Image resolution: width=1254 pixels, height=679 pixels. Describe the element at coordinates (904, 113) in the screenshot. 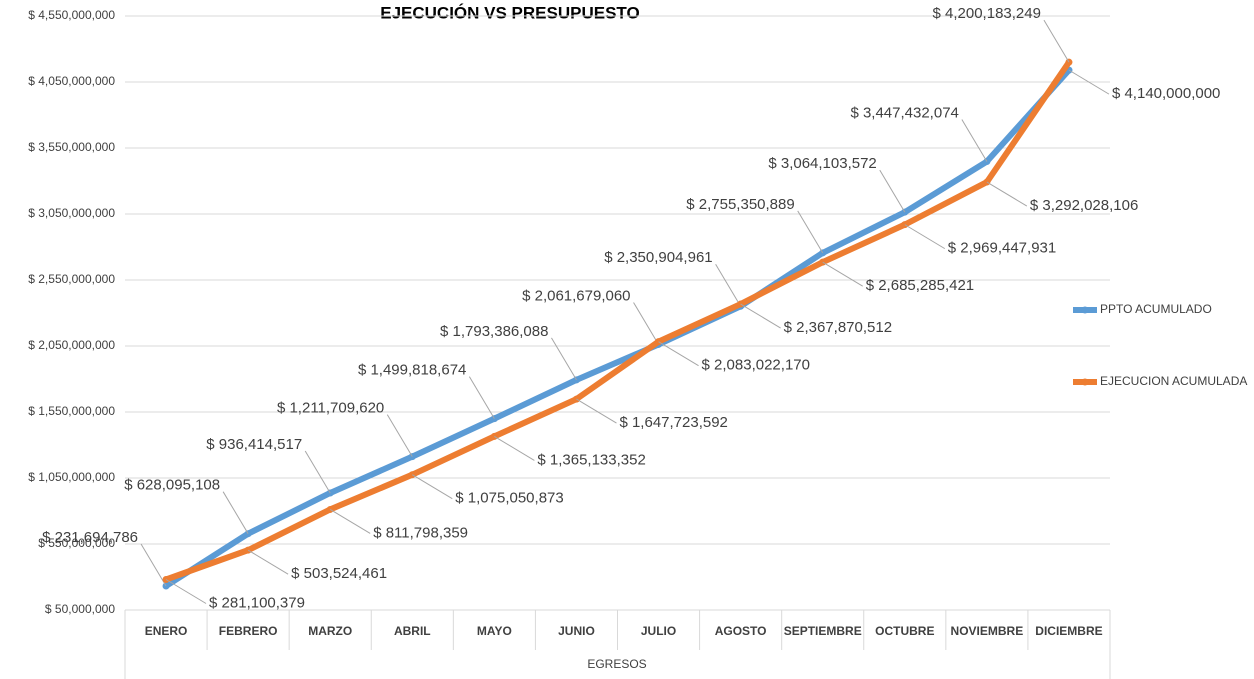

I see `data-label: $ 3,447,432,074` at that location.